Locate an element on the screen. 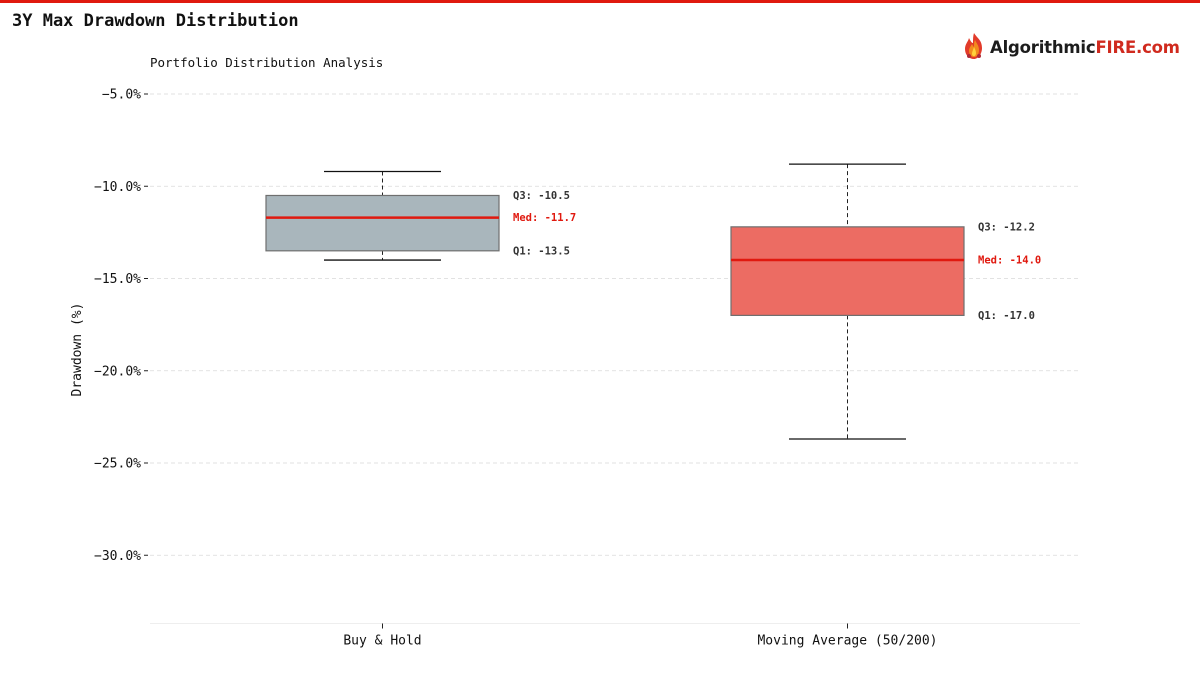 The width and height of the screenshot is (1200, 700). flame-logo-icon is located at coordinates (973, 46).